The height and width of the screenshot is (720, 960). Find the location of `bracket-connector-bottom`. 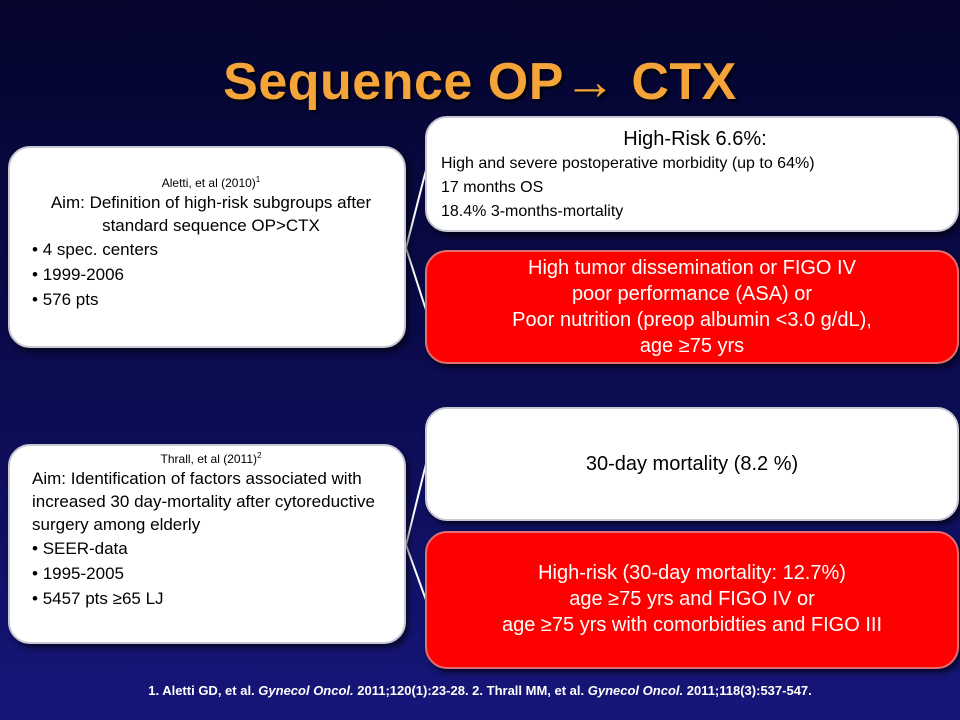

bracket-connector-bottom is located at coordinates (415, 532).